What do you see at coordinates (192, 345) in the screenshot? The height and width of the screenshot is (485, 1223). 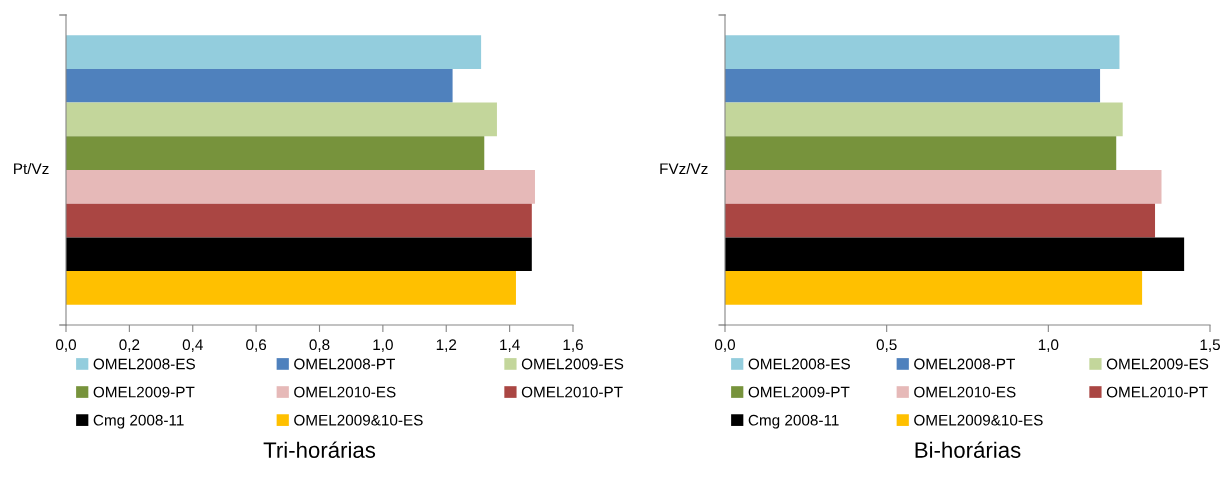 I see `x-tick-label: 0,4` at bounding box center [192, 345].